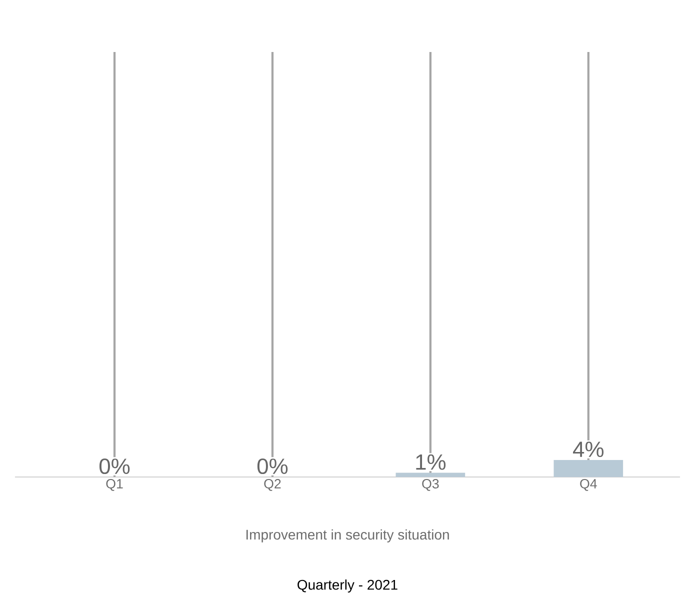 The image size is (695, 606). Describe the element at coordinates (588, 450) in the screenshot. I see `data-label: 4%` at that location.